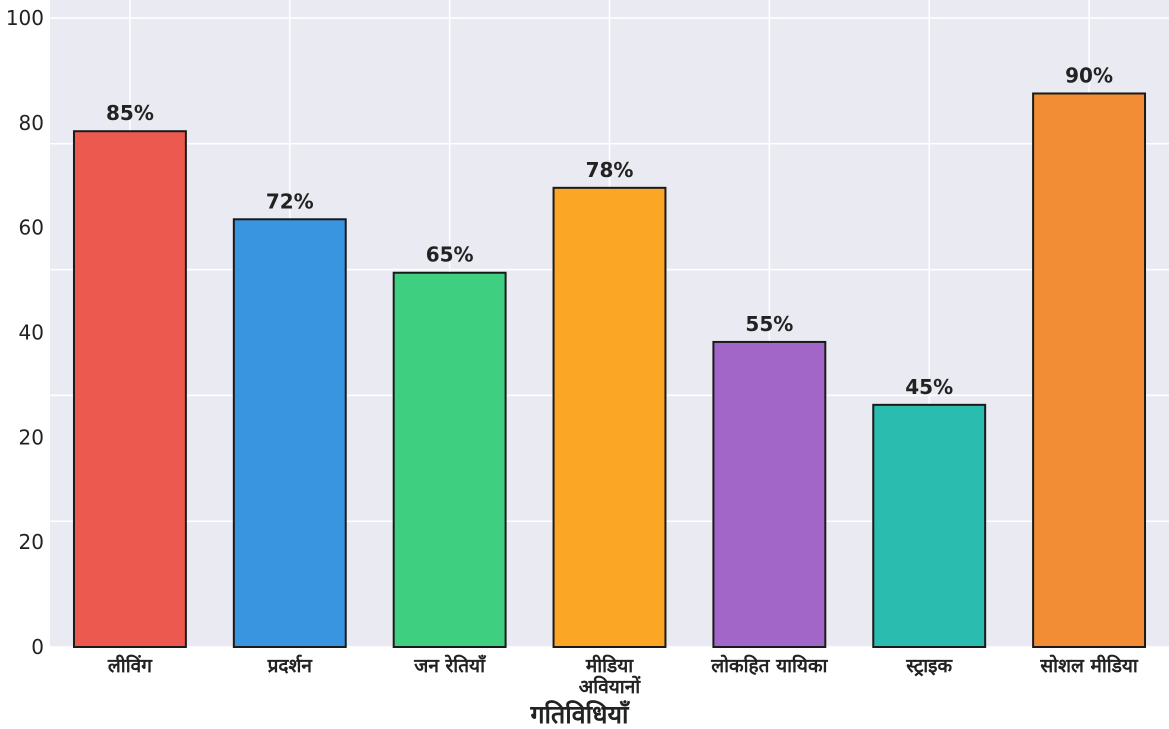 The height and width of the screenshot is (729, 1169). What do you see at coordinates (450, 665) in the screenshot?
I see `x-category-label: जन रेतियाँ` at bounding box center [450, 665].